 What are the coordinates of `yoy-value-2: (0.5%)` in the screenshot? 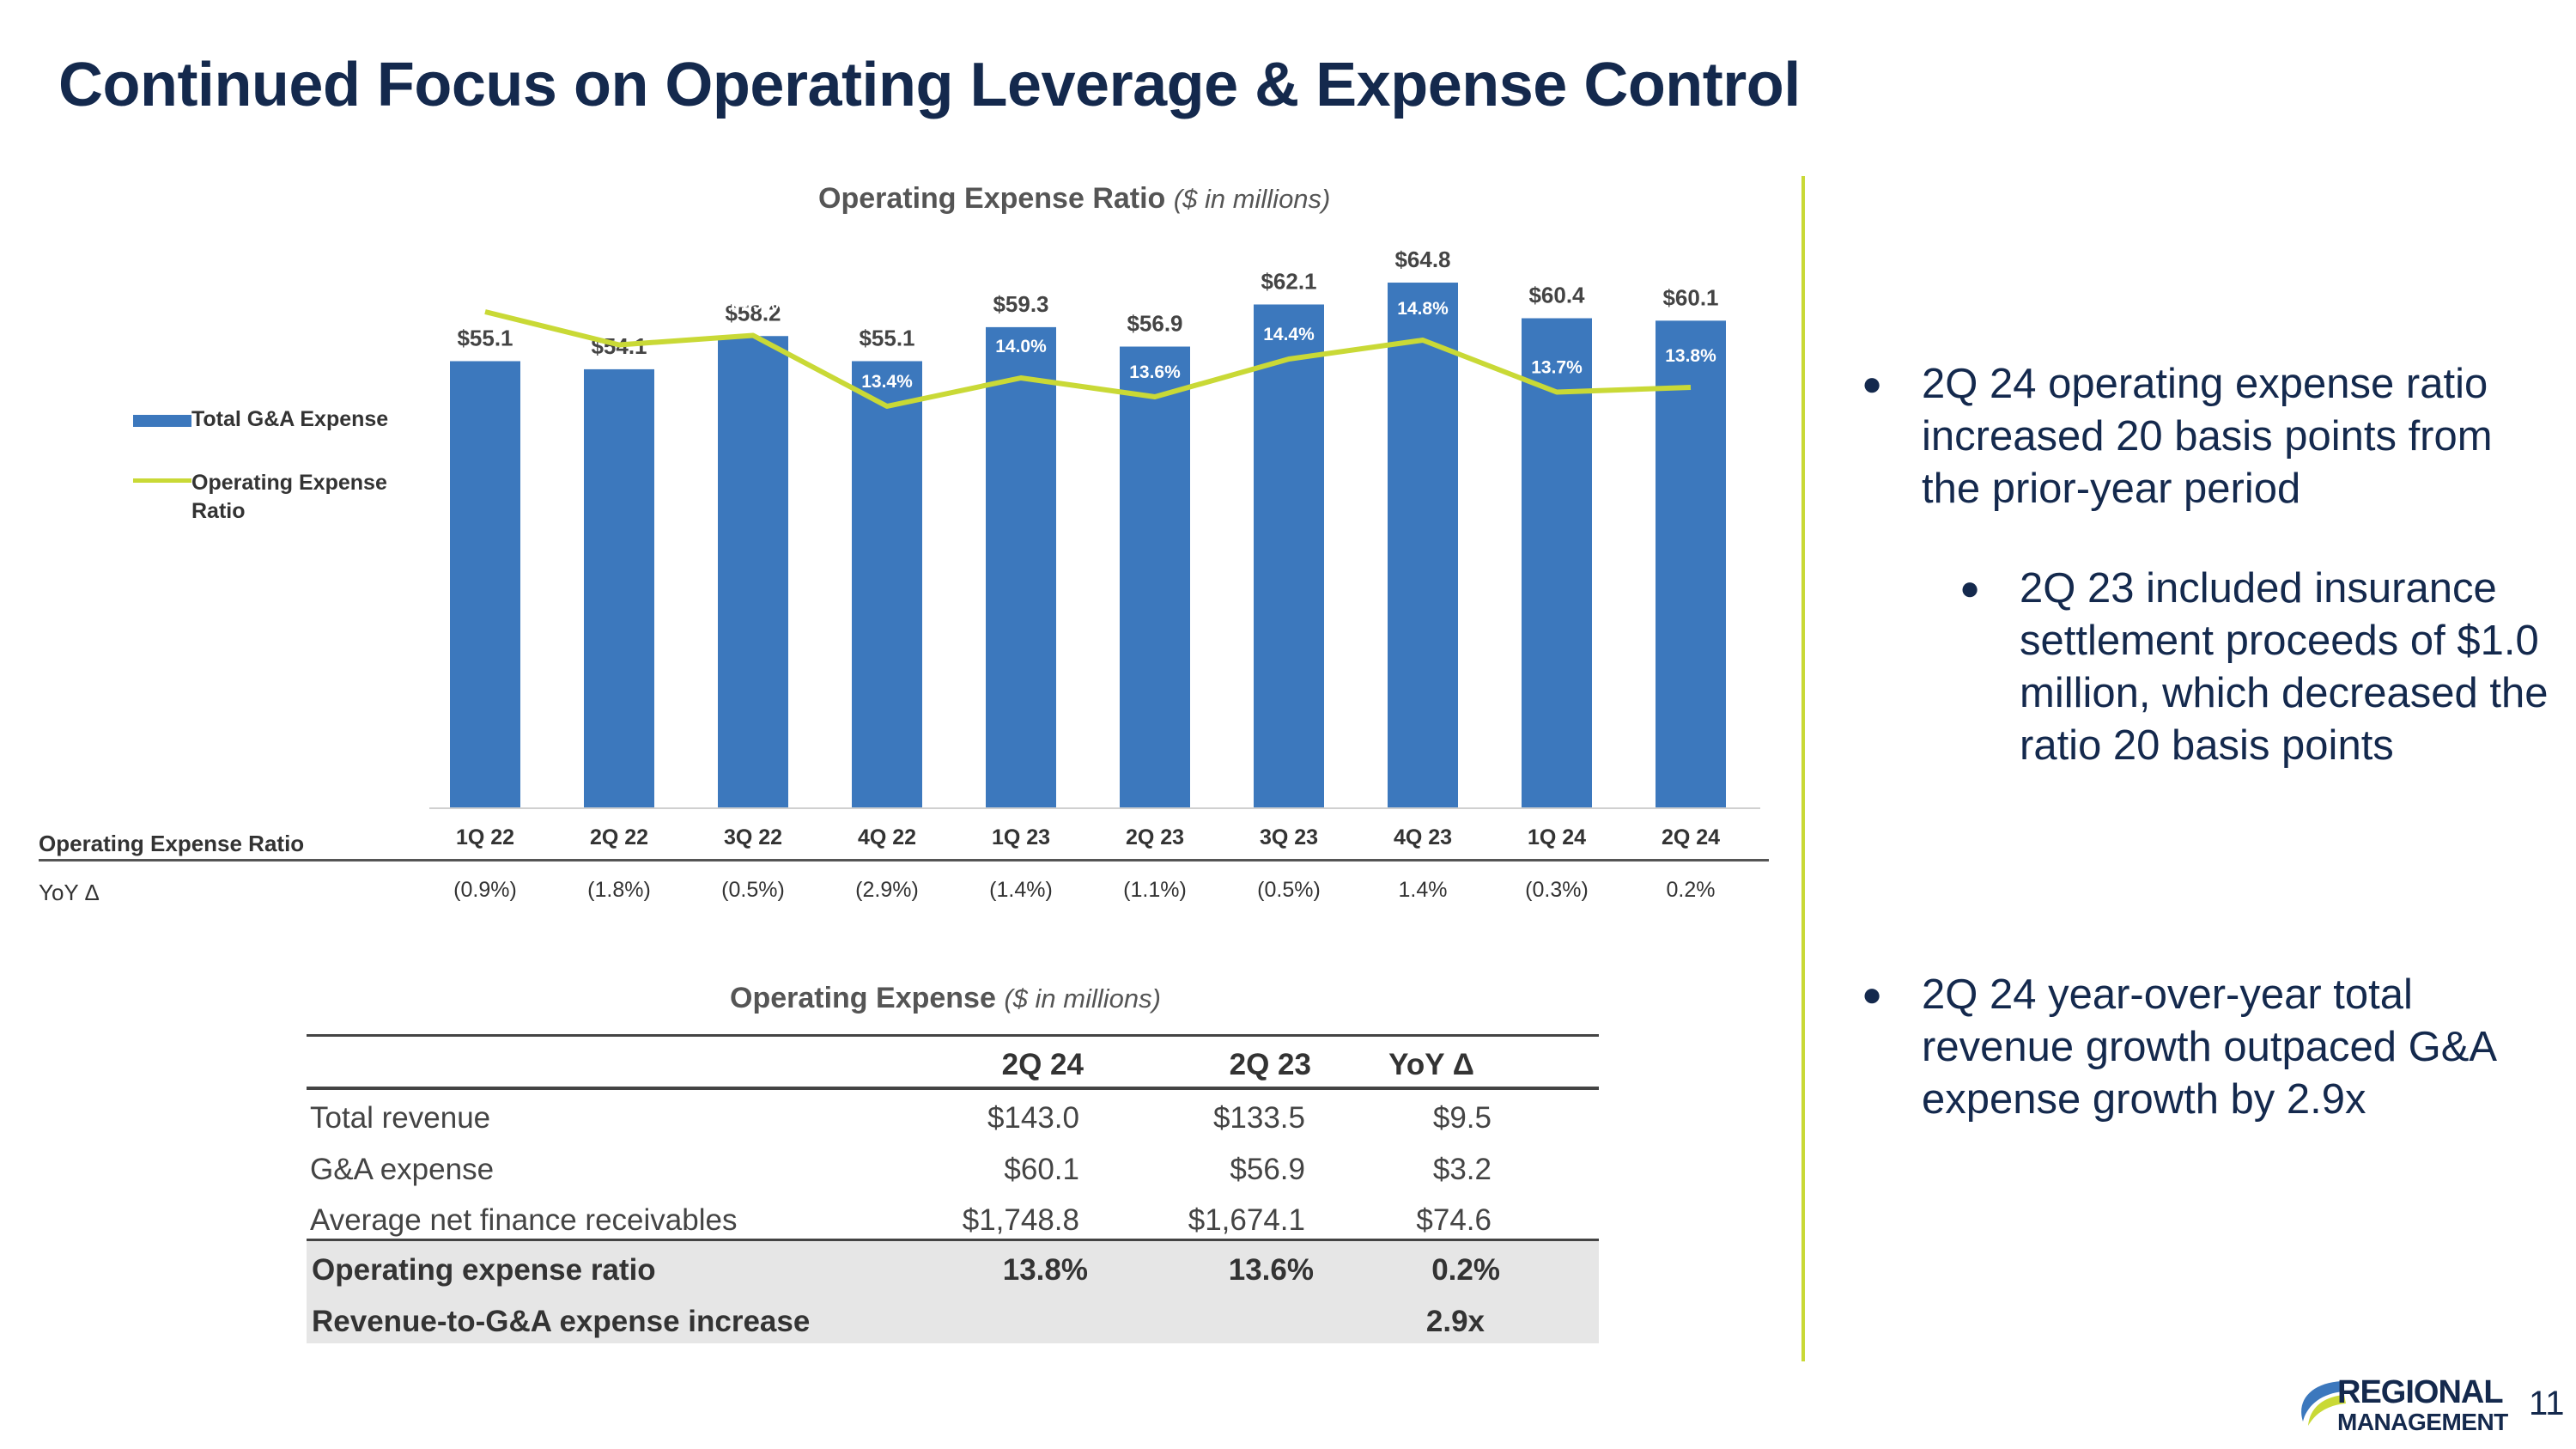 It's located at (753, 890).